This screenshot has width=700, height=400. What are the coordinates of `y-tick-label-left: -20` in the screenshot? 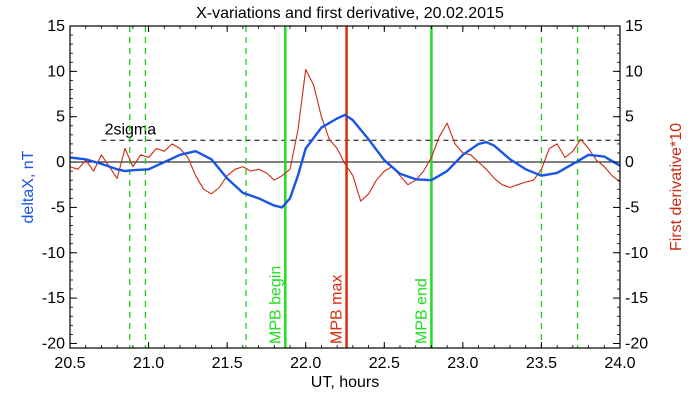 It's located at (53, 343).